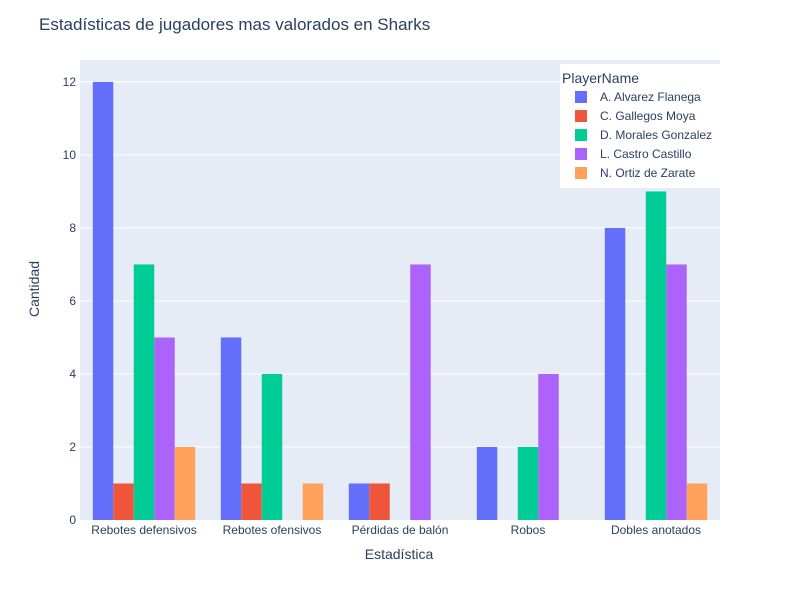 The image size is (800, 605). I want to click on legend-item: A. Alvarez Flanega, so click(638, 97).